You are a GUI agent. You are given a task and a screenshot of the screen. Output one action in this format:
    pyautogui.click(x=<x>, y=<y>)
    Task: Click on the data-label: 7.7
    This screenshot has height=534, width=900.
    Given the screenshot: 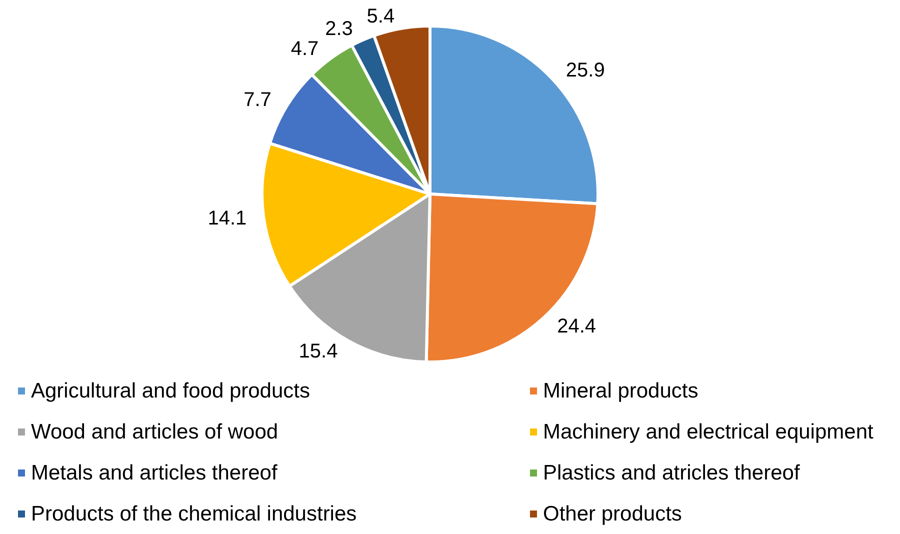 What is the action you would take?
    pyautogui.click(x=258, y=100)
    